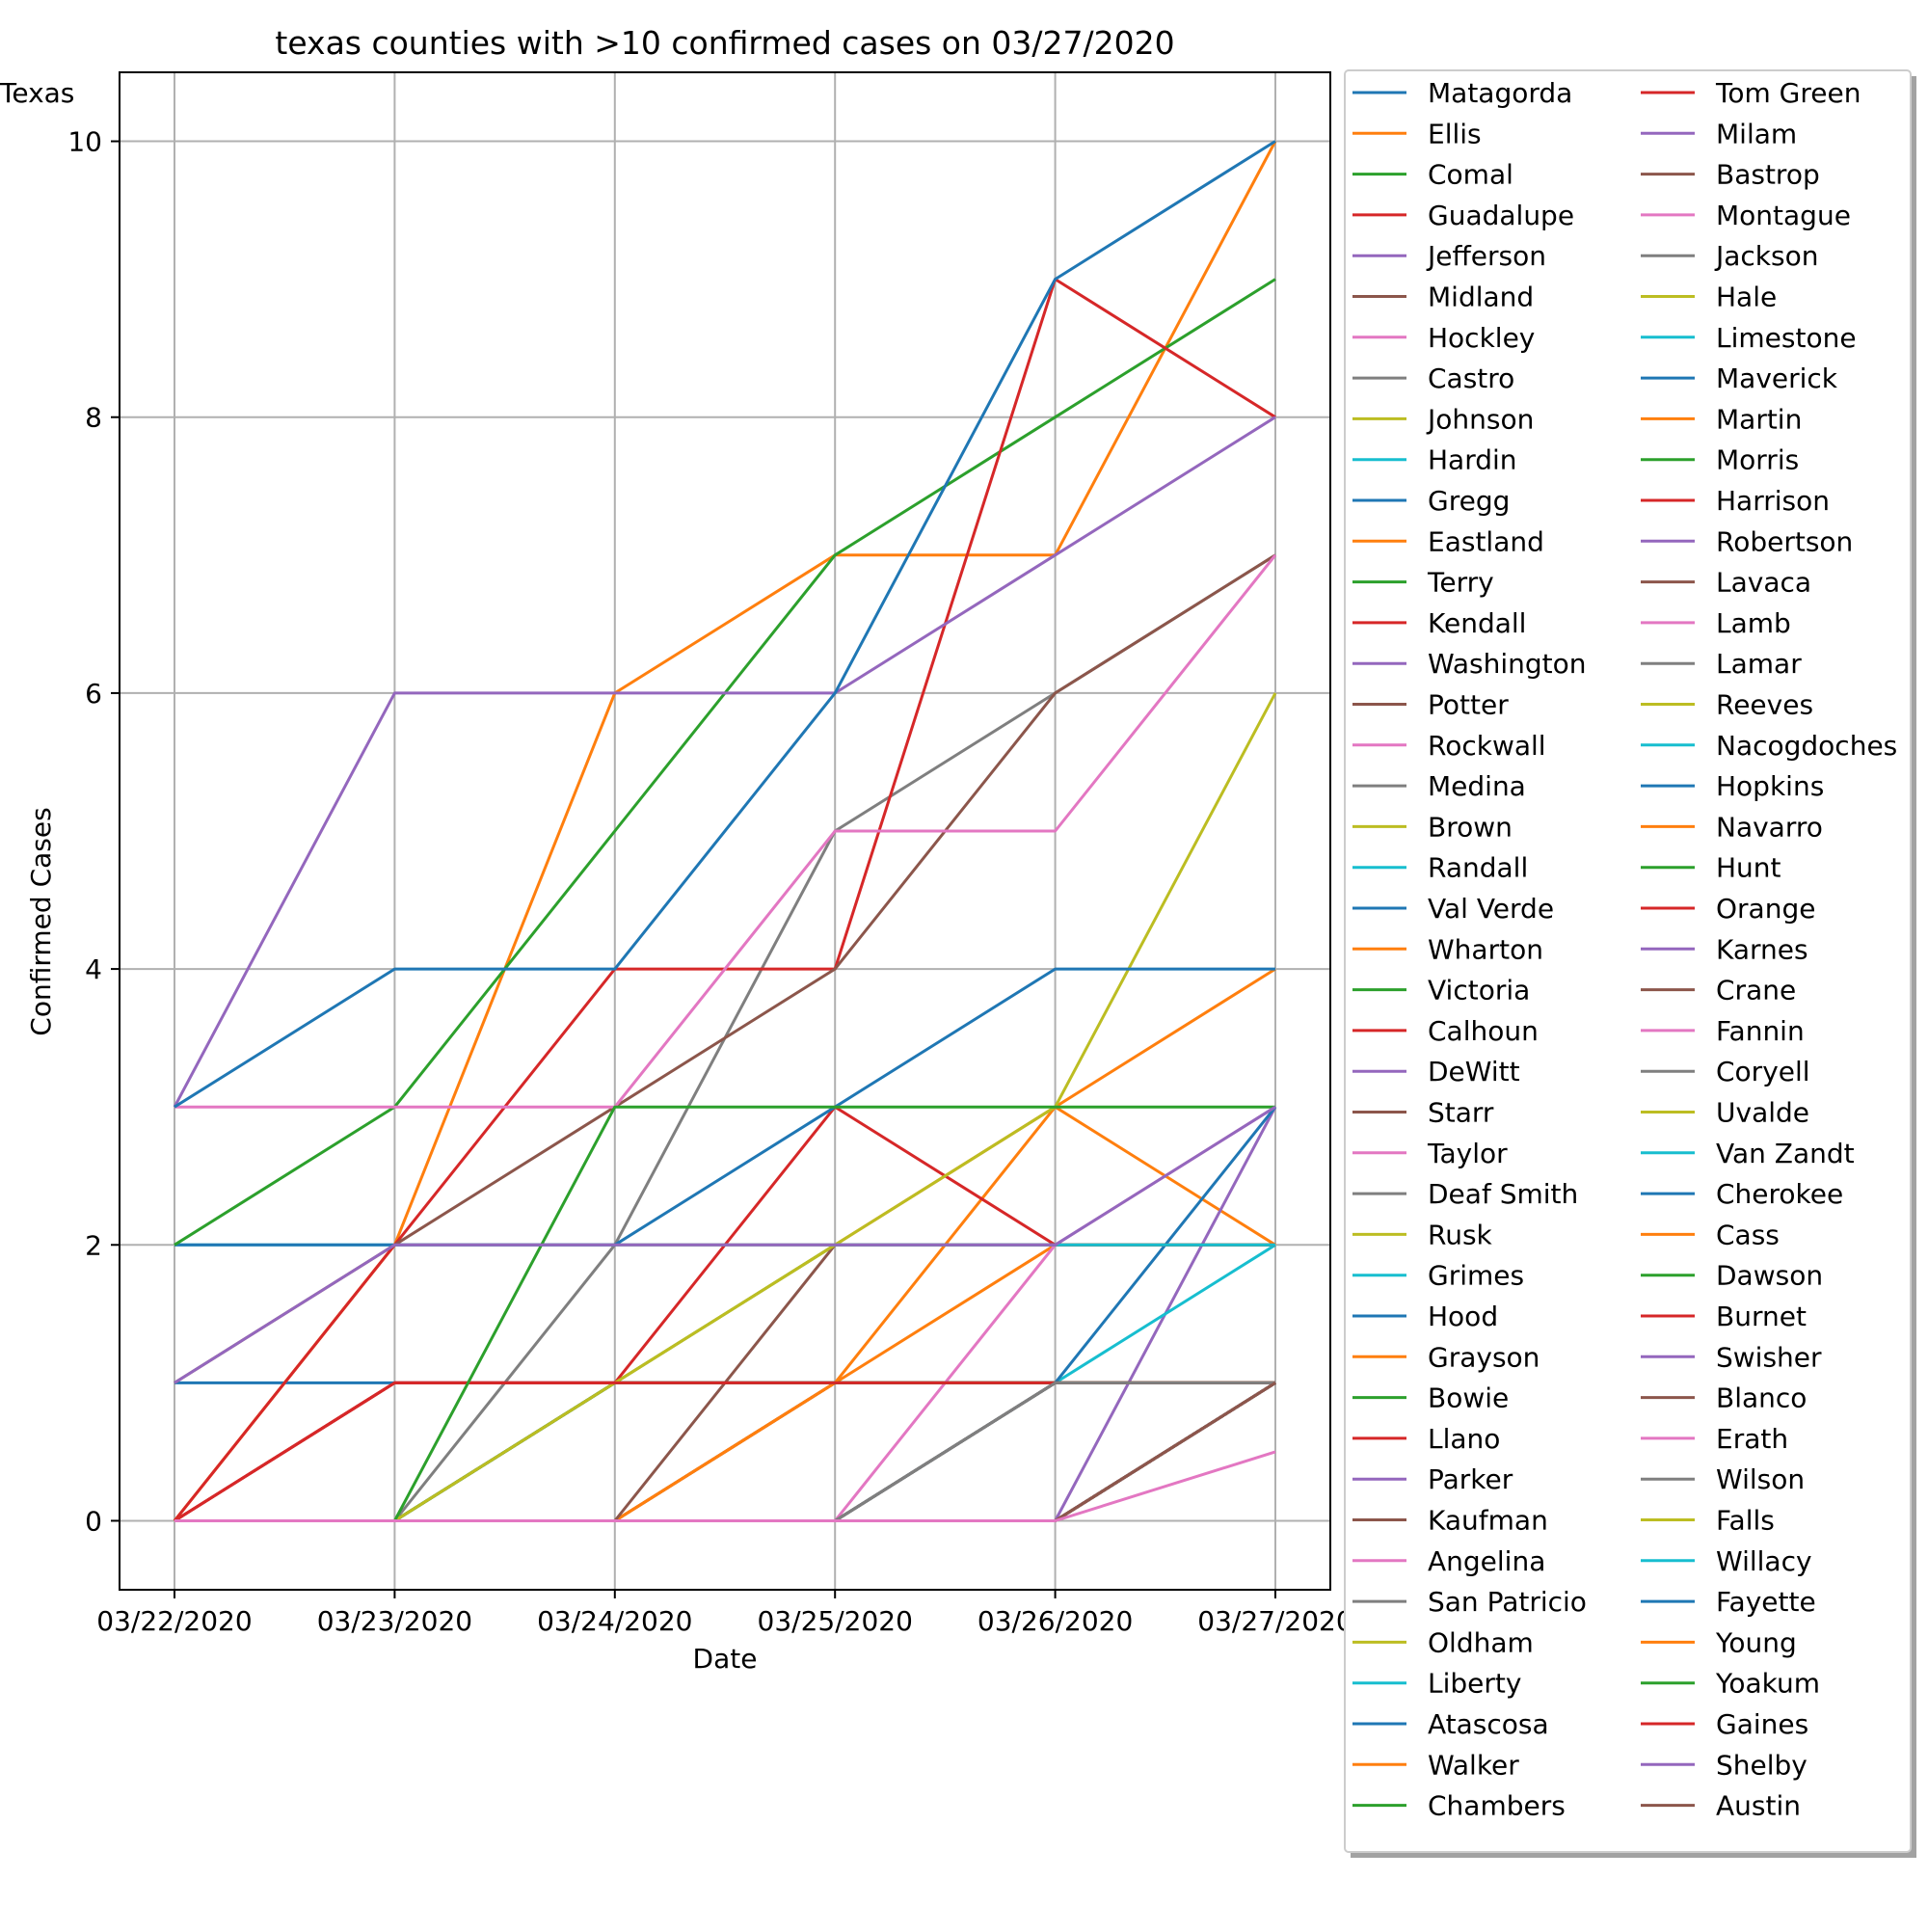 The width and height of the screenshot is (1928, 1932). I want to click on legend-label: DeWitt, so click(1474, 1071).